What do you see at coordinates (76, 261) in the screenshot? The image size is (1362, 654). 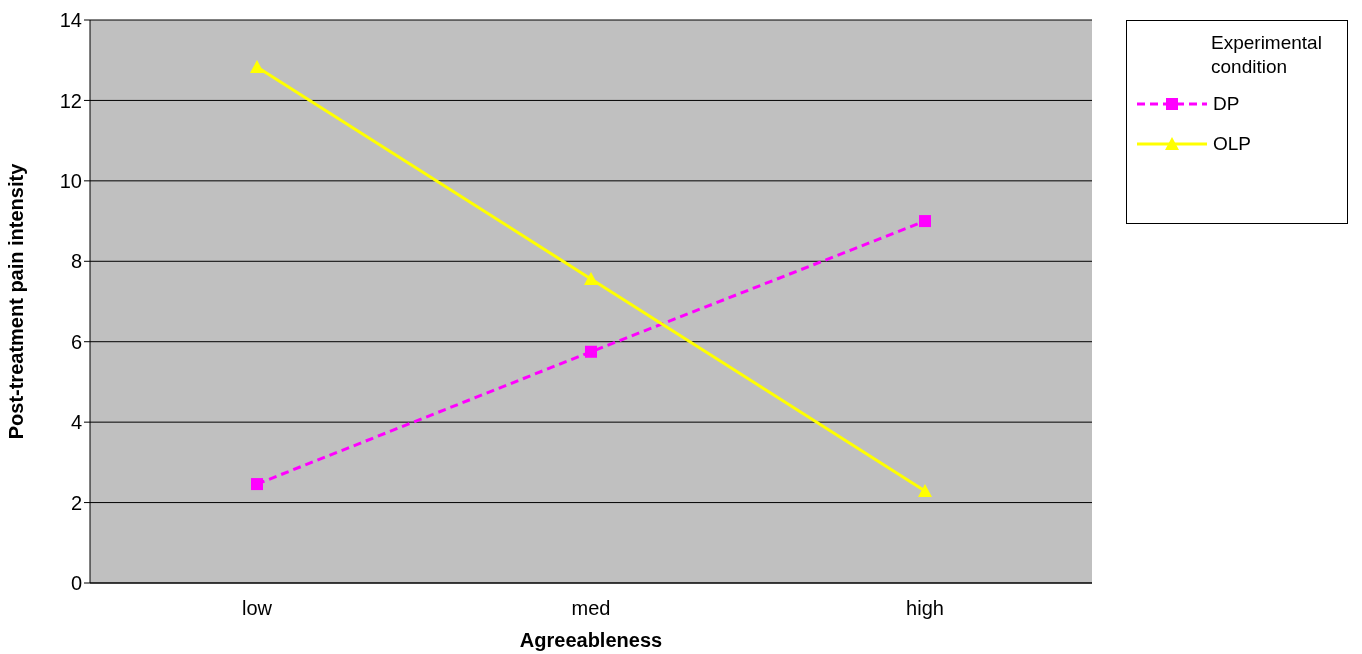 I see `y-tick-label: 8` at bounding box center [76, 261].